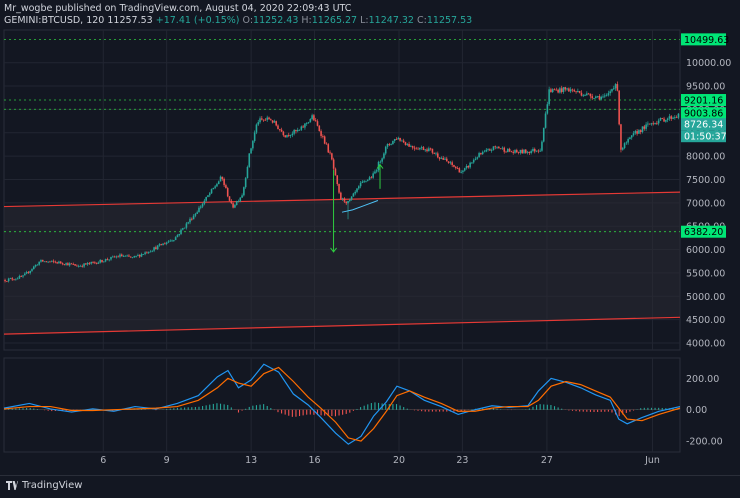 Image resolution: width=740 pixels, height=498 pixels. Describe the element at coordinates (399, 460) in the screenshot. I see `time-tick-label: 20` at that location.